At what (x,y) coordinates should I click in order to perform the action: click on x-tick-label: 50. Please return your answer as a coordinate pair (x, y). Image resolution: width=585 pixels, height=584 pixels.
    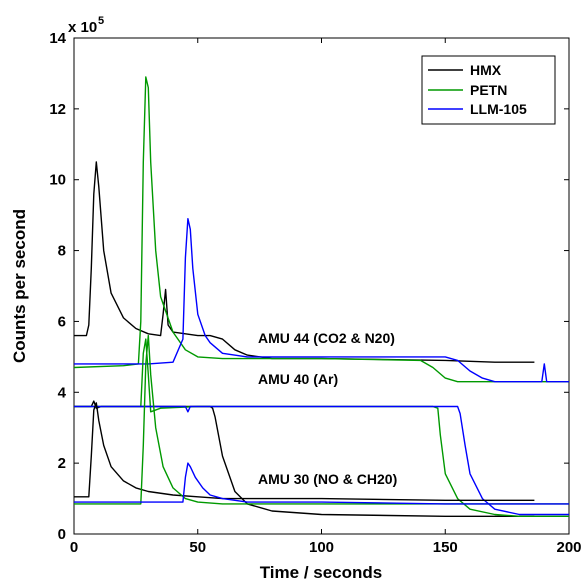
    Looking at the image, I should click on (197, 547).